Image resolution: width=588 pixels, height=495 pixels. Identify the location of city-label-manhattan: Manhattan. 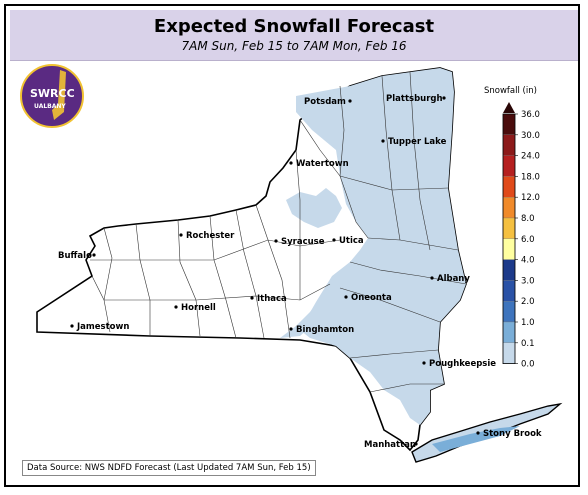
(390, 445).